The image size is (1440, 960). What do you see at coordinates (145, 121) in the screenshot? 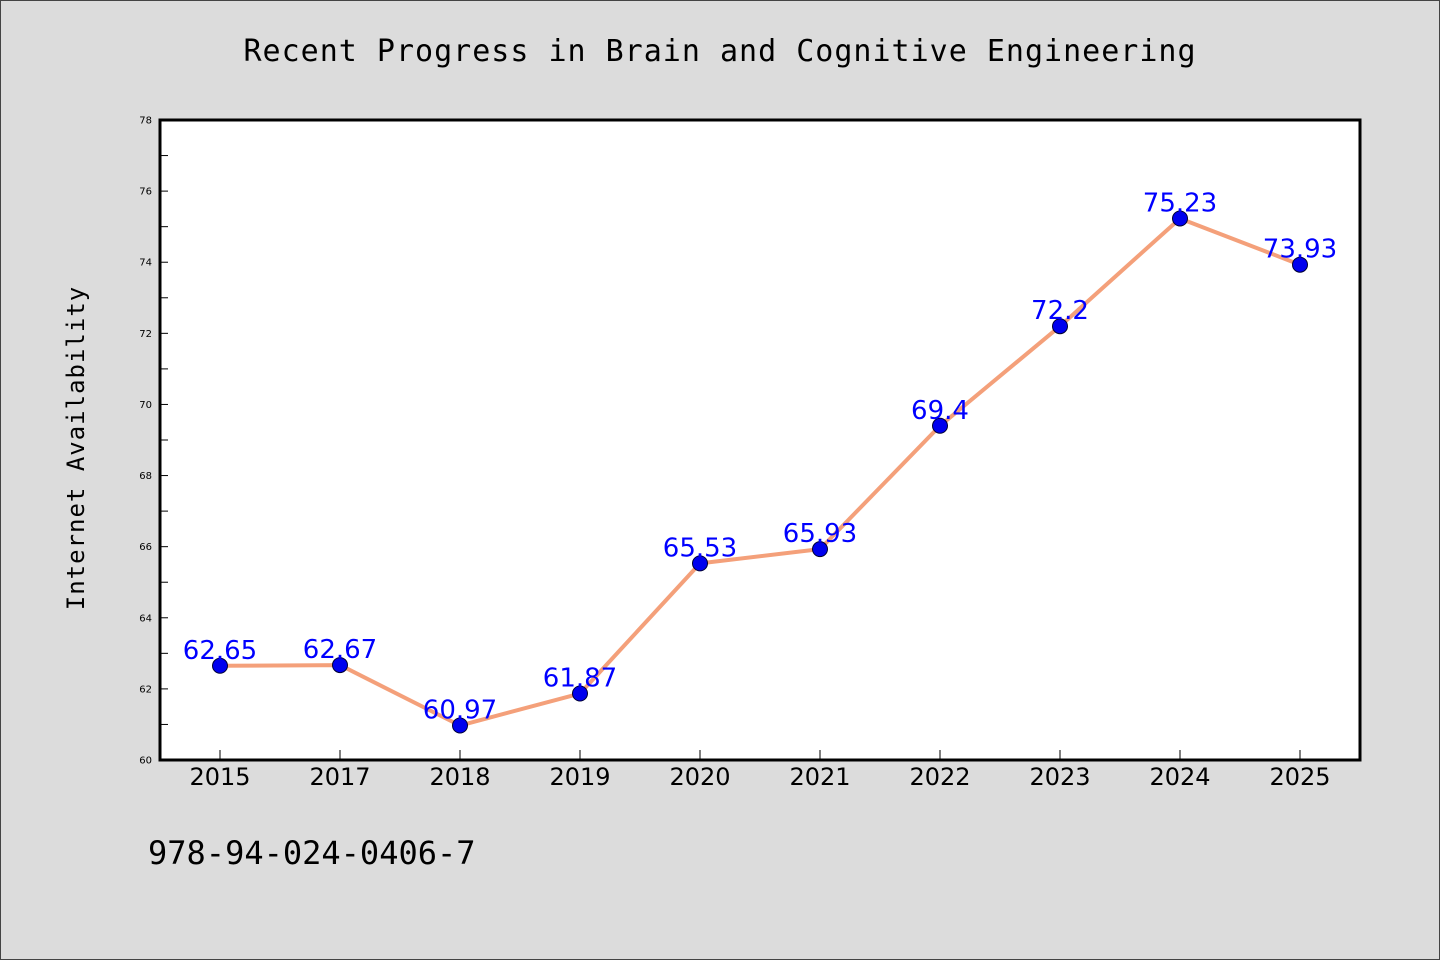
I see `y-tick-label: 78` at bounding box center [145, 121].